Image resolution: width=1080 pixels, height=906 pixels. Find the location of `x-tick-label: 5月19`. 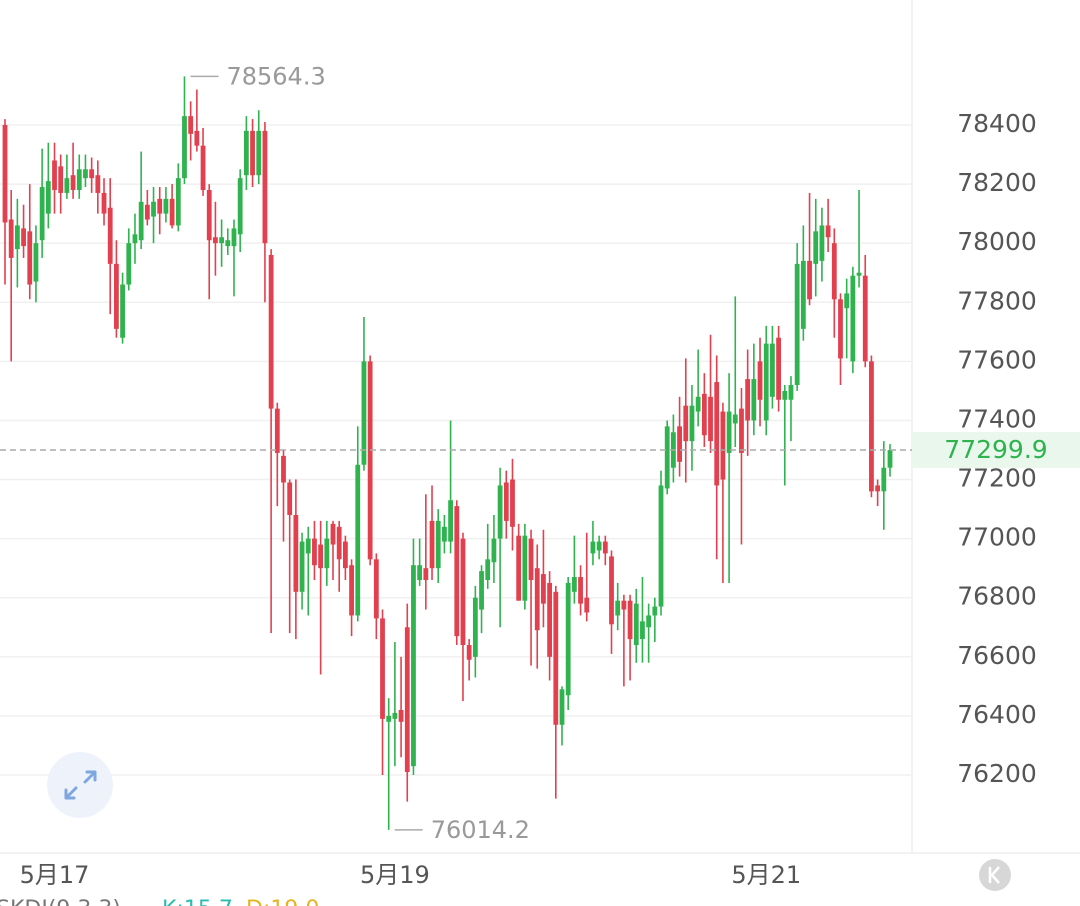

x-tick-label: 5月19 is located at coordinates (395, 875).